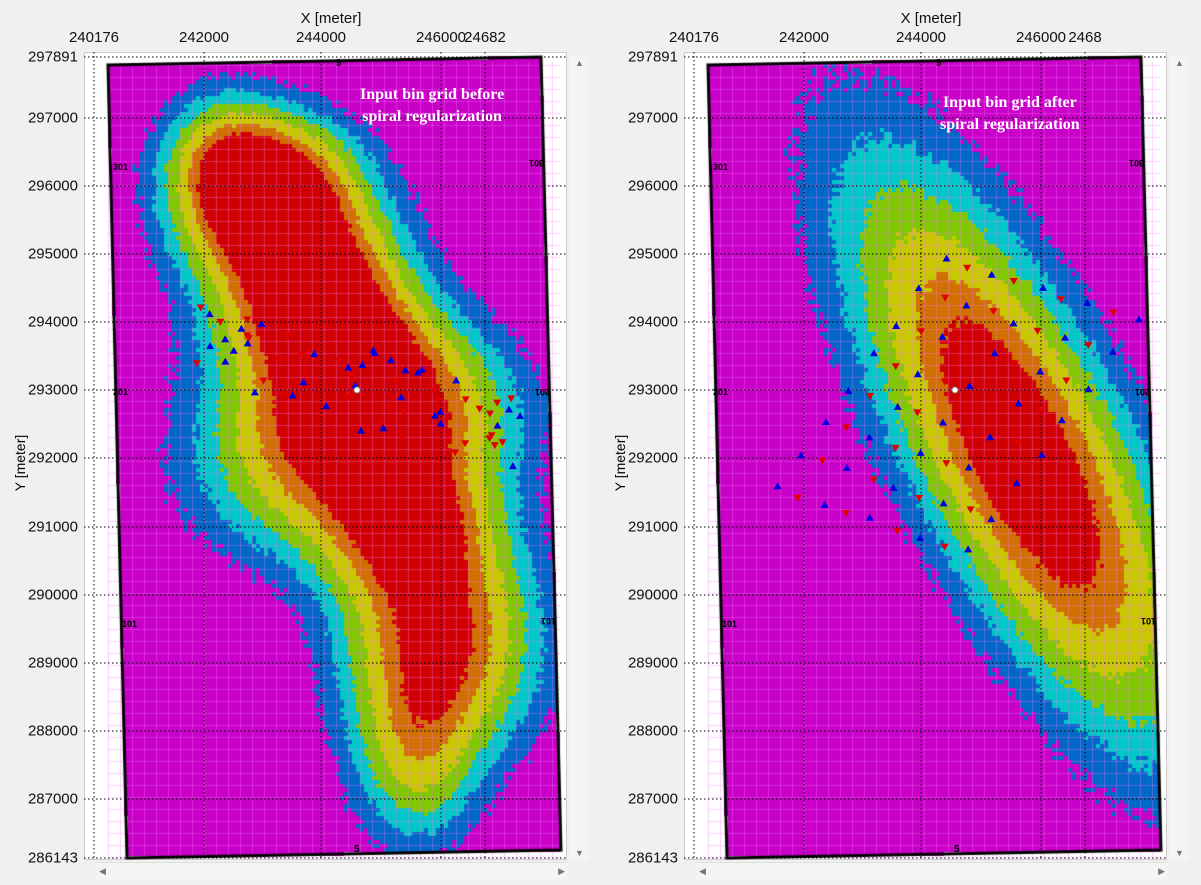  I want to click on y-tick-label: 289000, so click(652, 663).